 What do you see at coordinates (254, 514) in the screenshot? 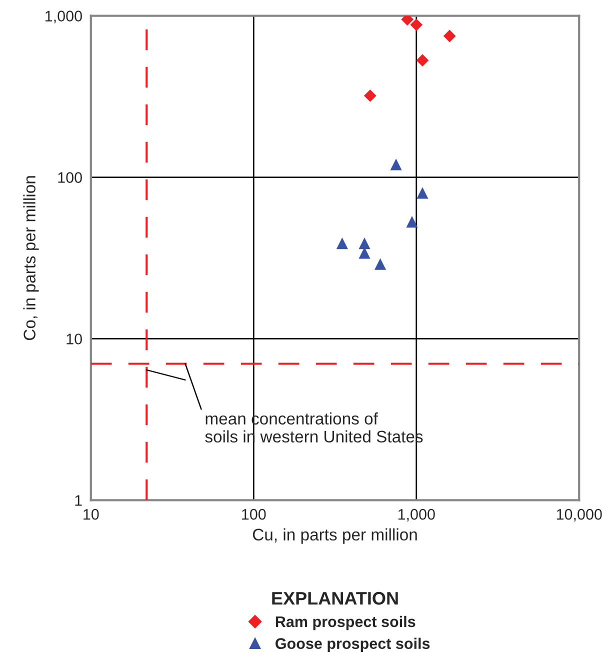
I see `x-tick-label: 100` at bounding box center [254, 514].